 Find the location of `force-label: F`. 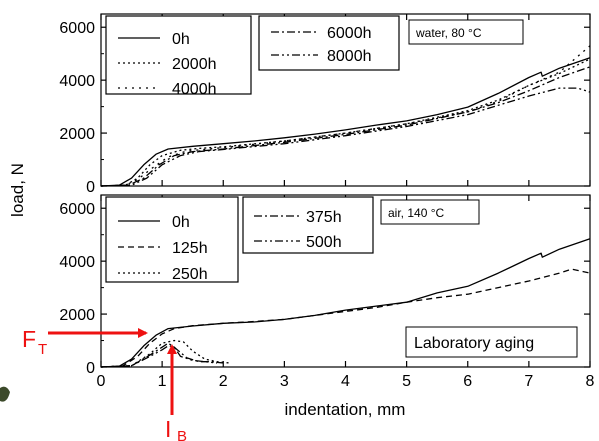

force-label: F is located at coordinates (29, 339).